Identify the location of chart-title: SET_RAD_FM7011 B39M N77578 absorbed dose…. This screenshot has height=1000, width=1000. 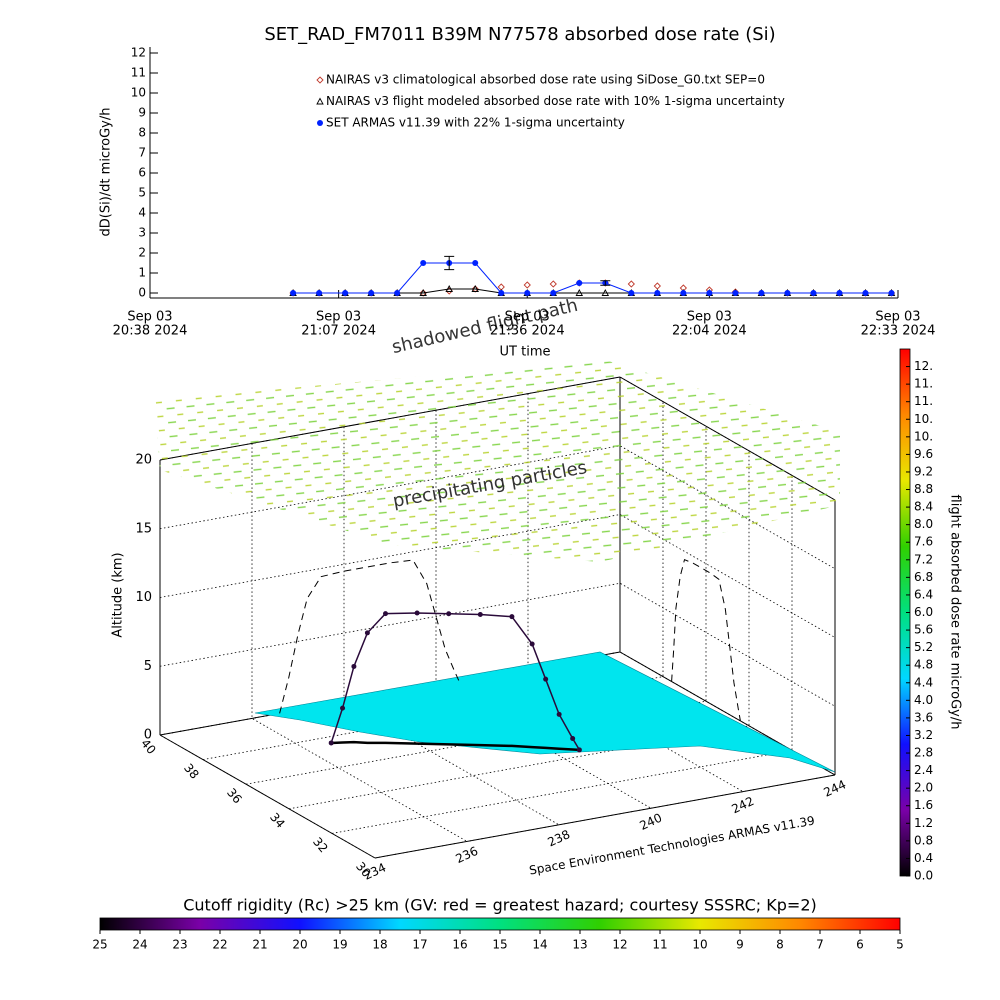
(519, 34).